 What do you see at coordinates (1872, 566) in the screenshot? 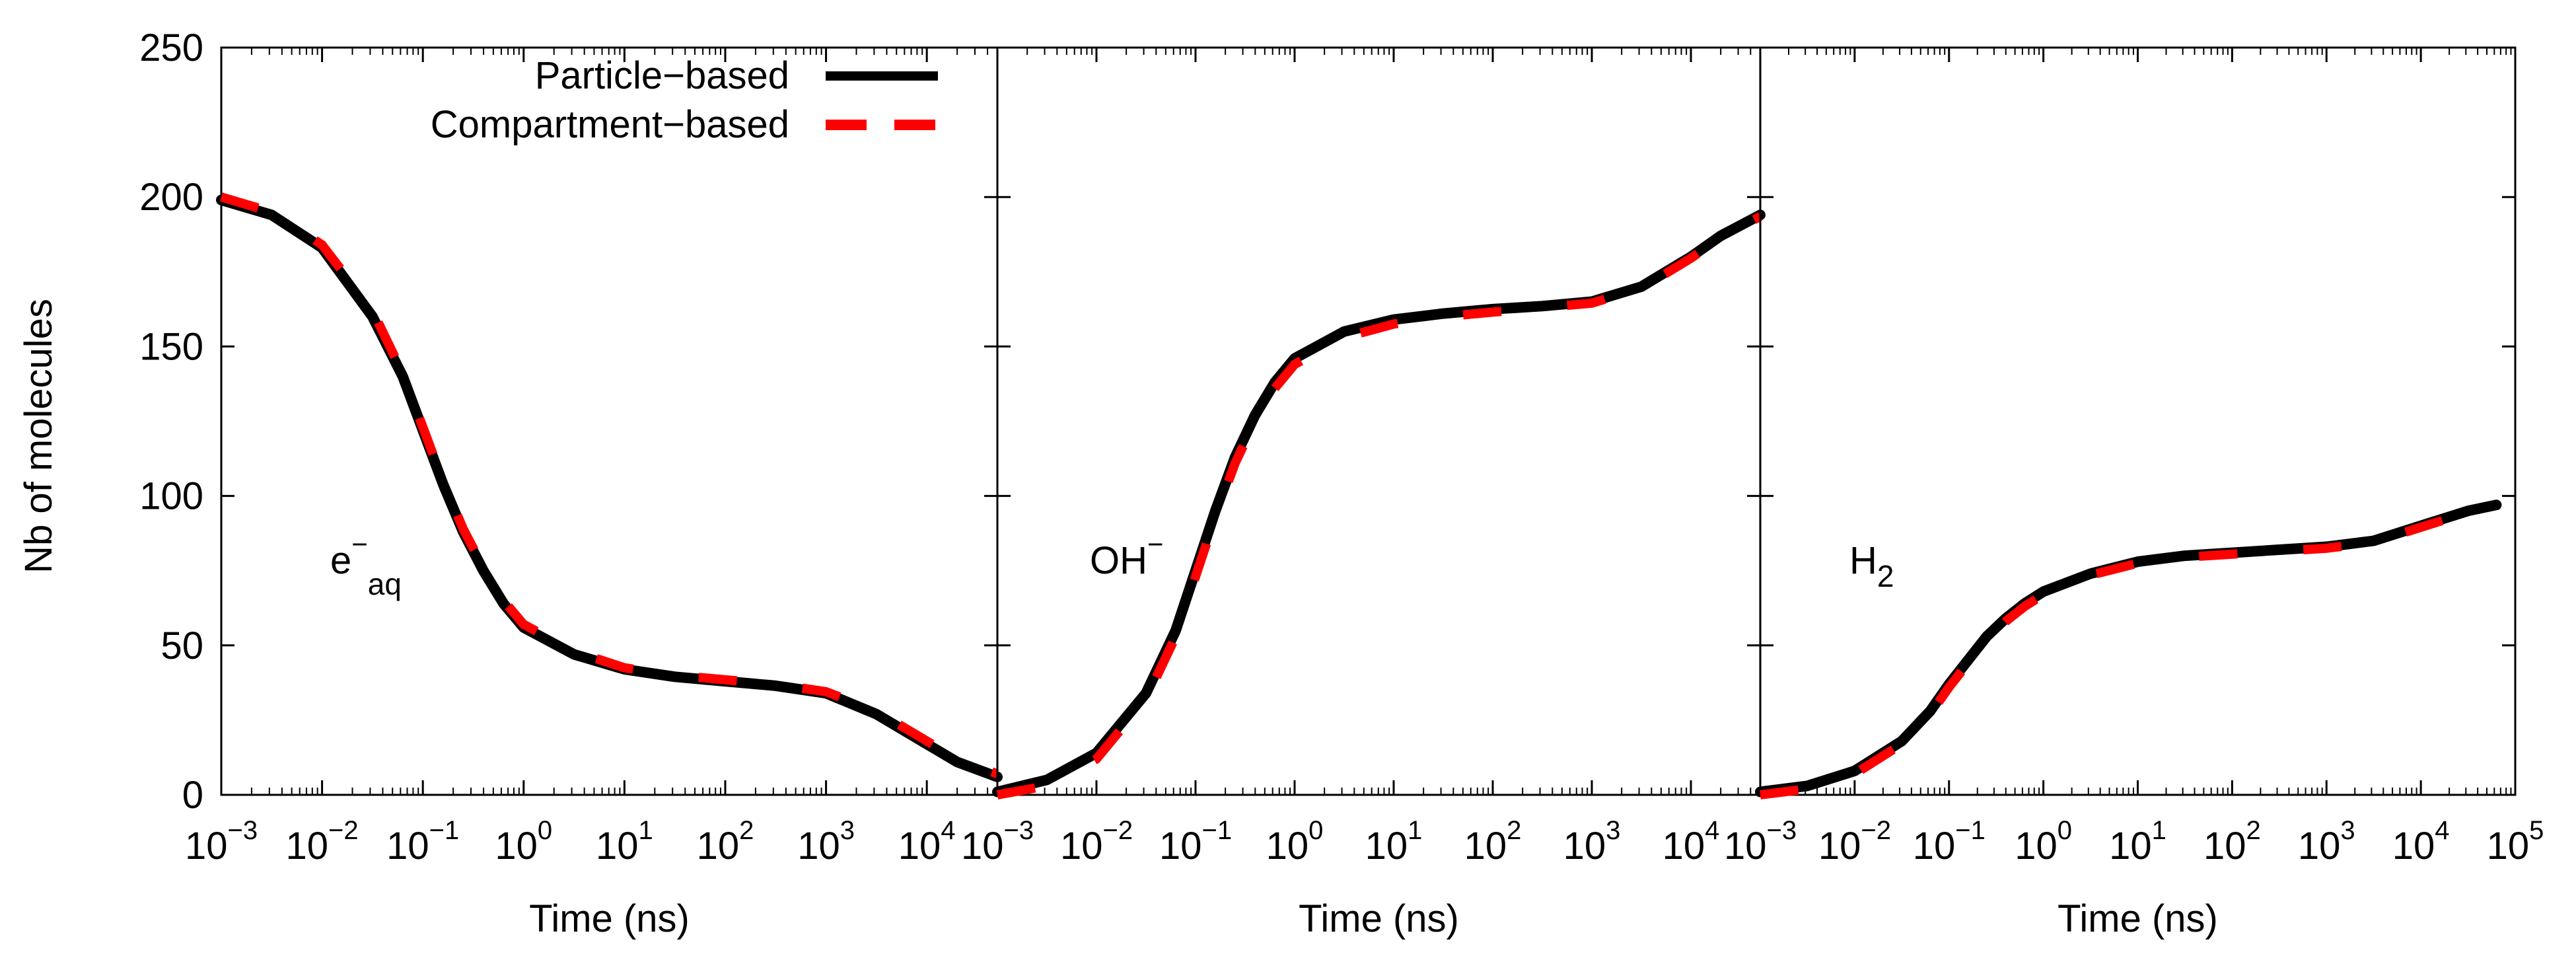
I see `species-label: H2` at bounding box center [1872, 566].